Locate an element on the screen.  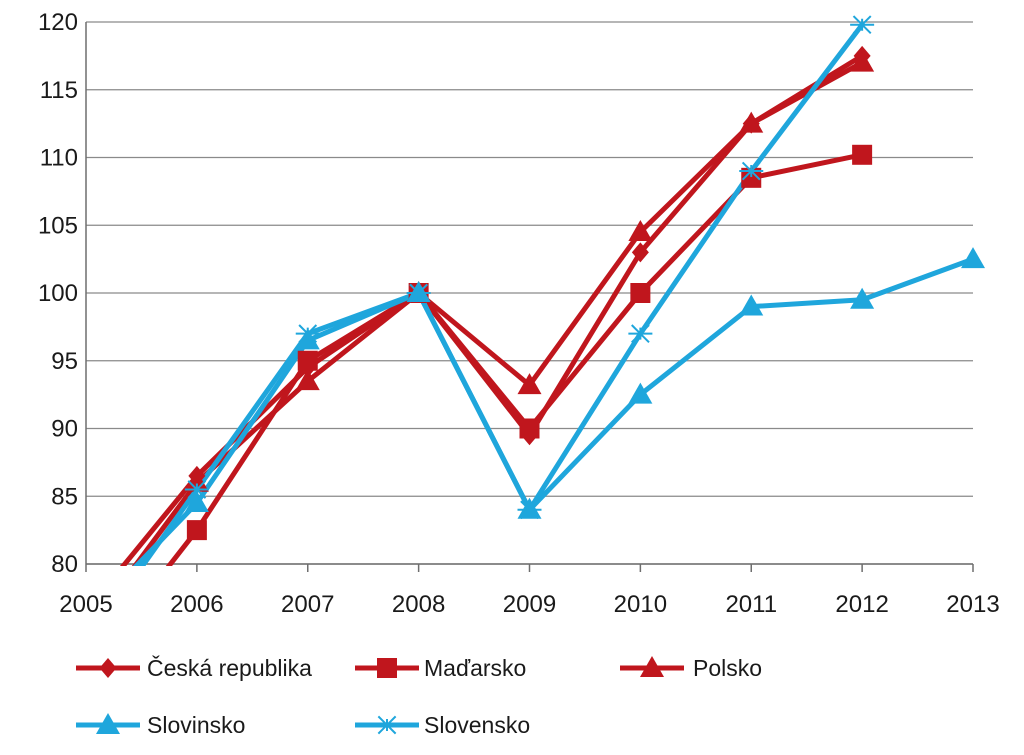
x-tick-label-2008: 2008 is located at coordinates (418, 604).